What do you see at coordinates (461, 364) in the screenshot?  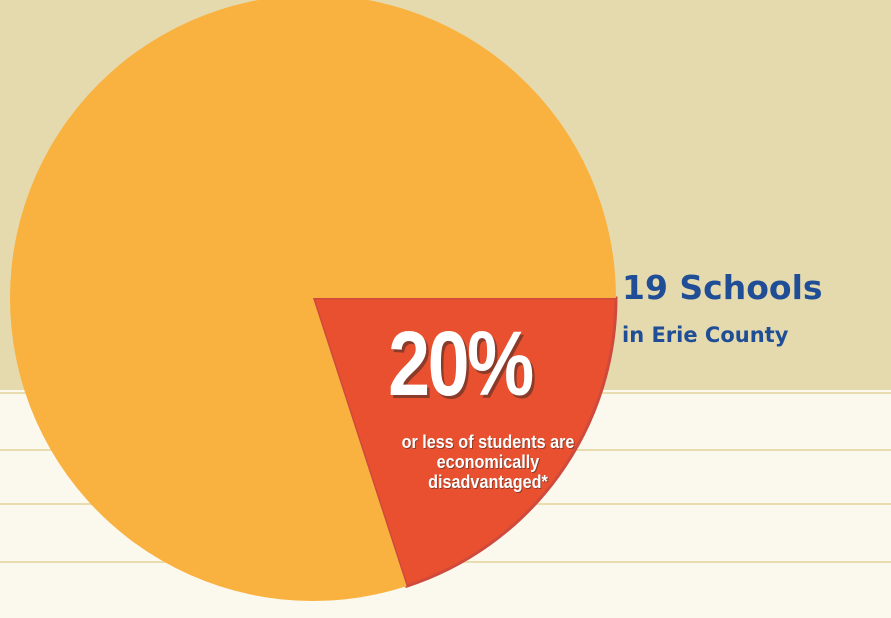 I see `slice-percent-label: 20%` at bounding box center [461, 364].